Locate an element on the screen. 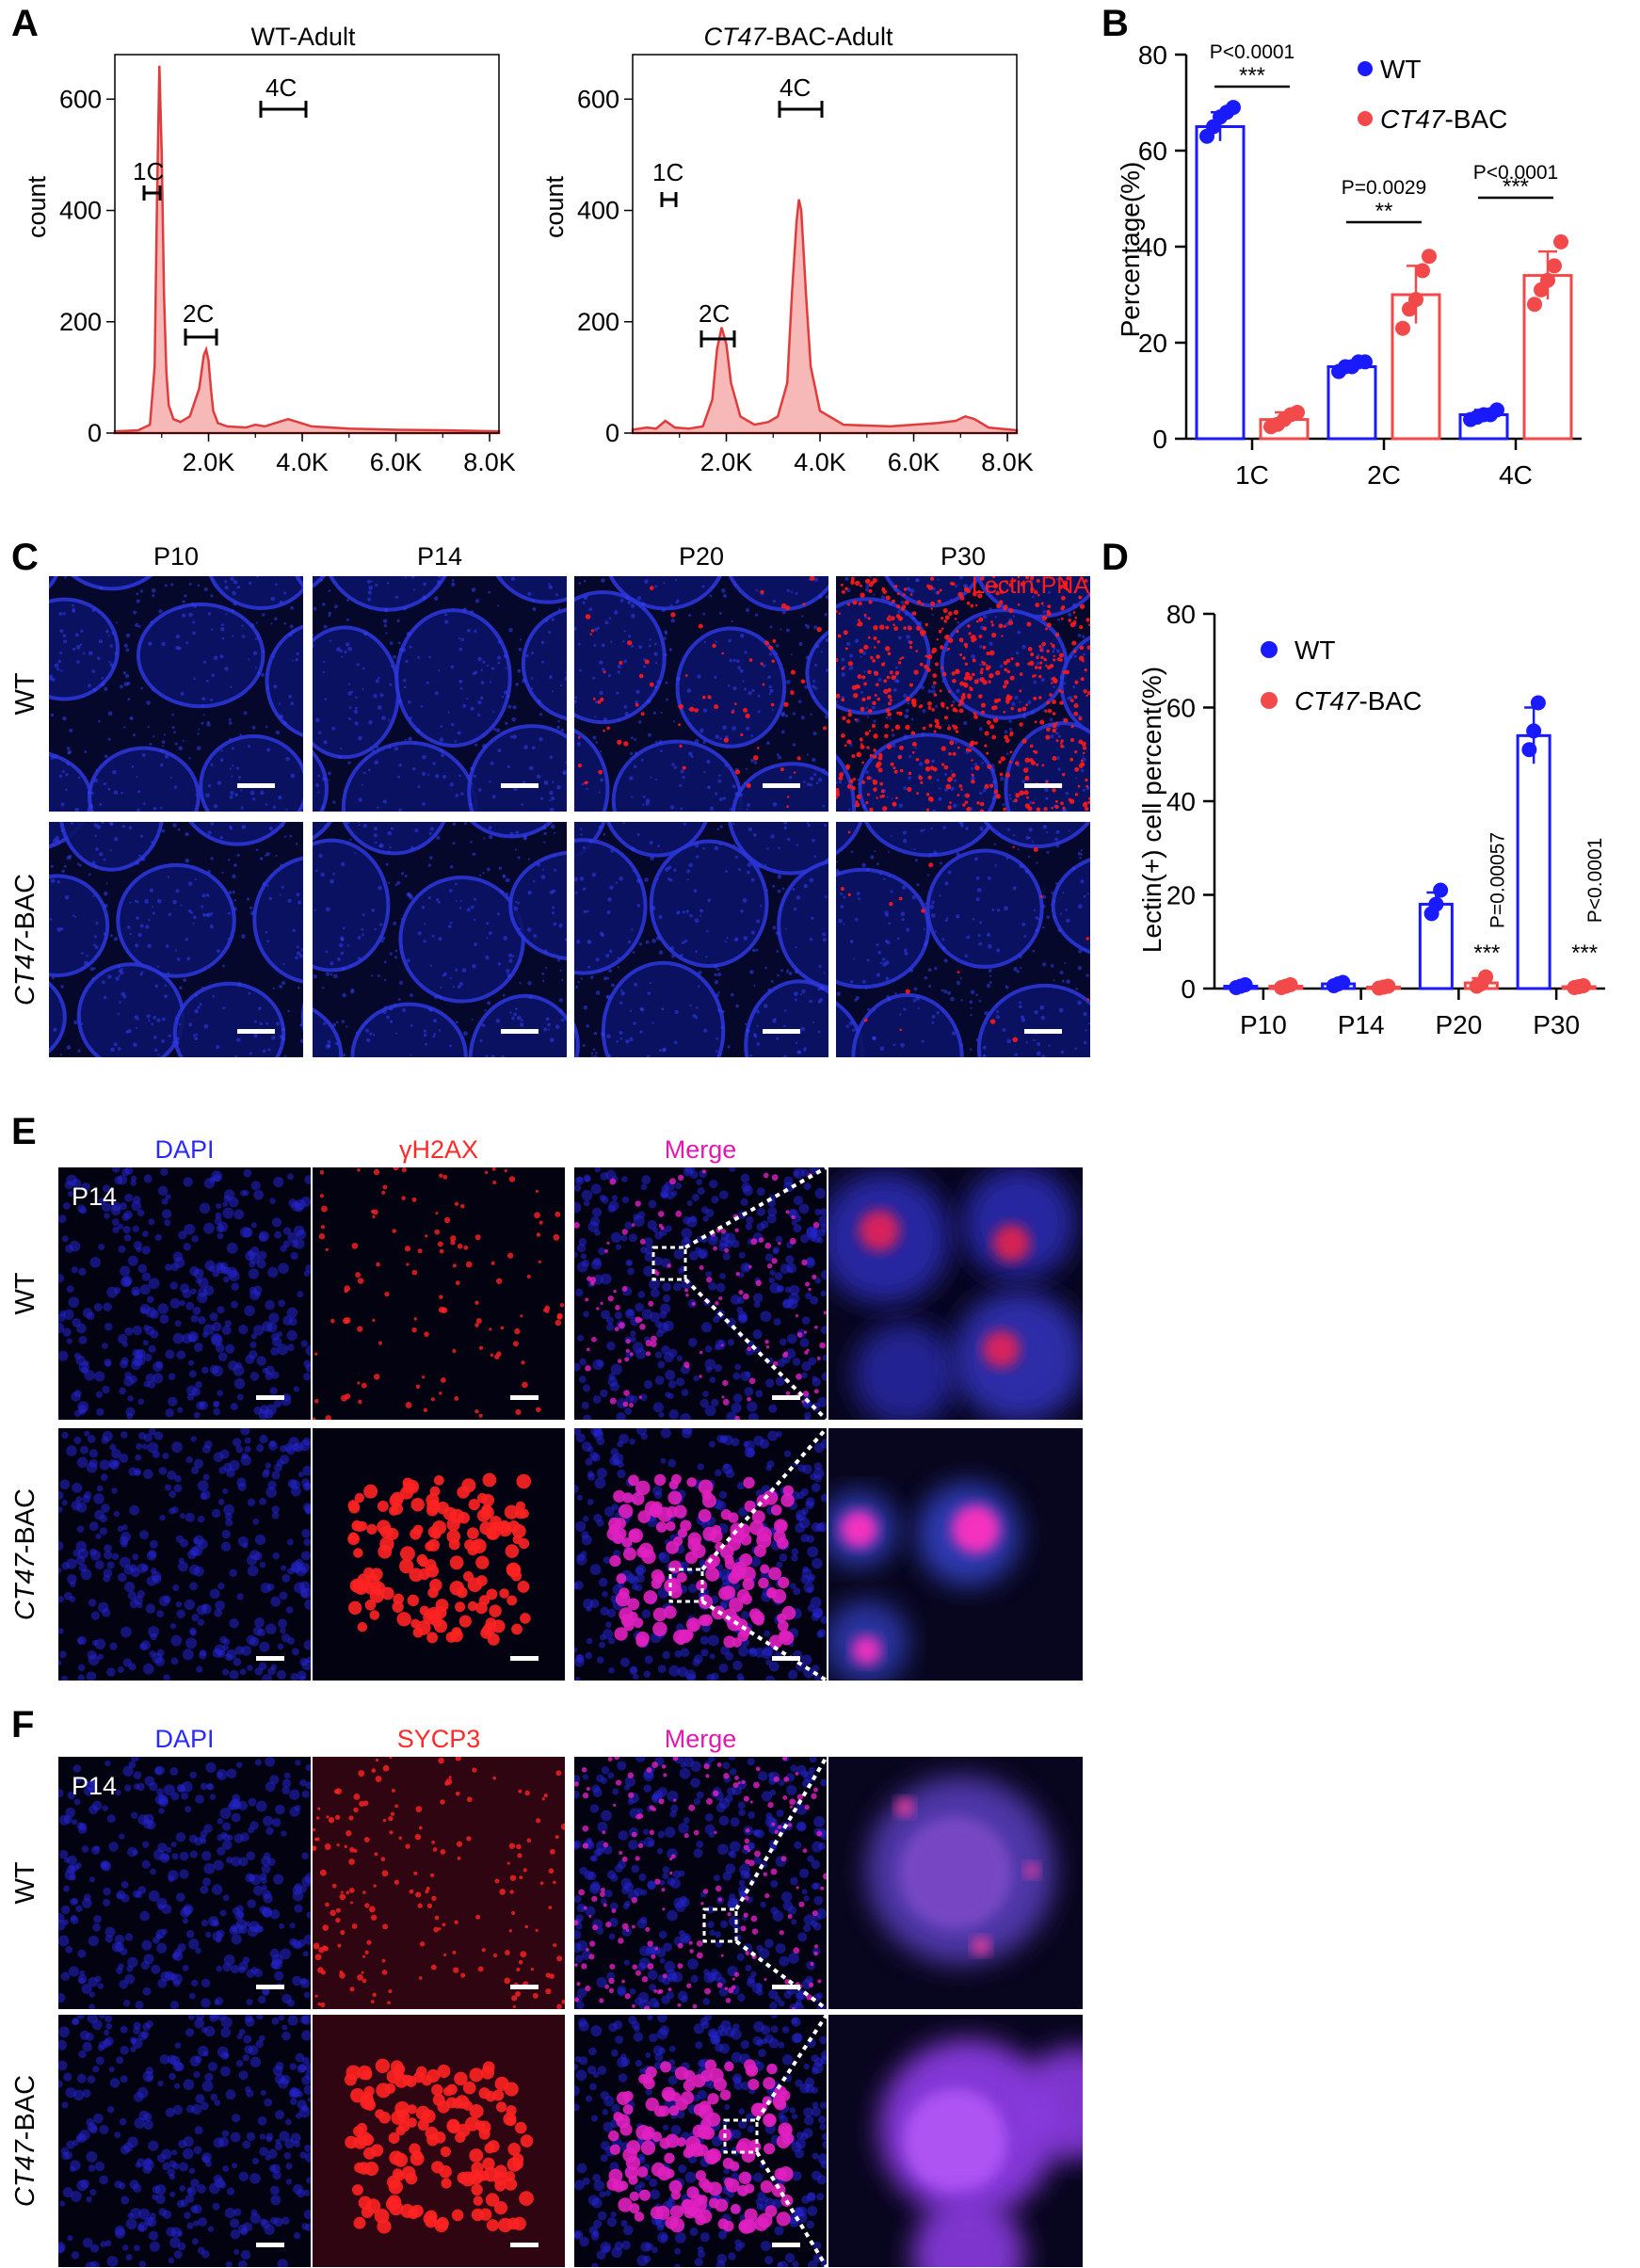 This screenshot has width=1640, height=2268. panel-b-annotations: P<0.0001***P=0.0029**P<0.0001*** is located at coordinates (1384, 132).